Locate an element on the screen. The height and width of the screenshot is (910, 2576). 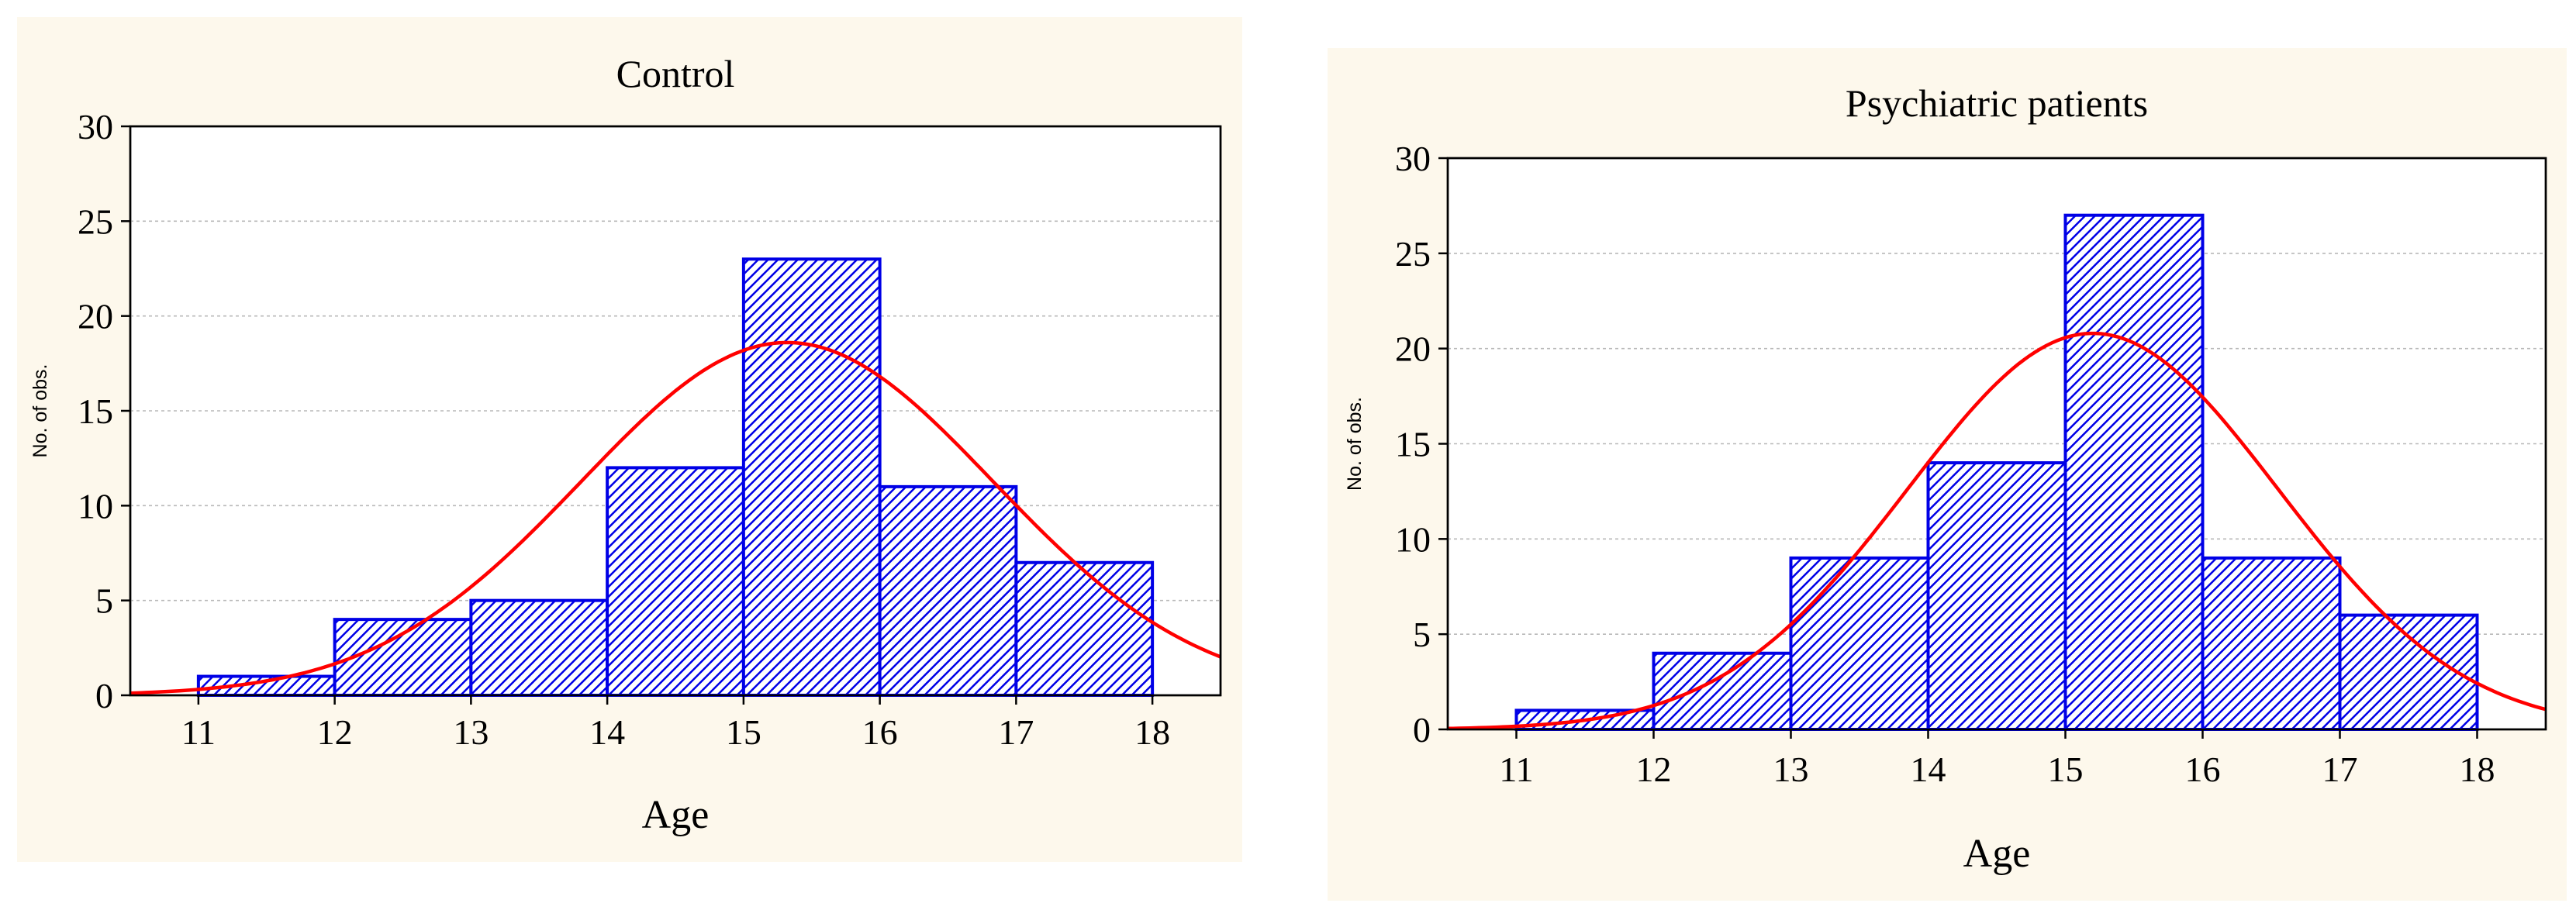
chart-title: Psychiatric patients is located at coordinates (1997, 103).